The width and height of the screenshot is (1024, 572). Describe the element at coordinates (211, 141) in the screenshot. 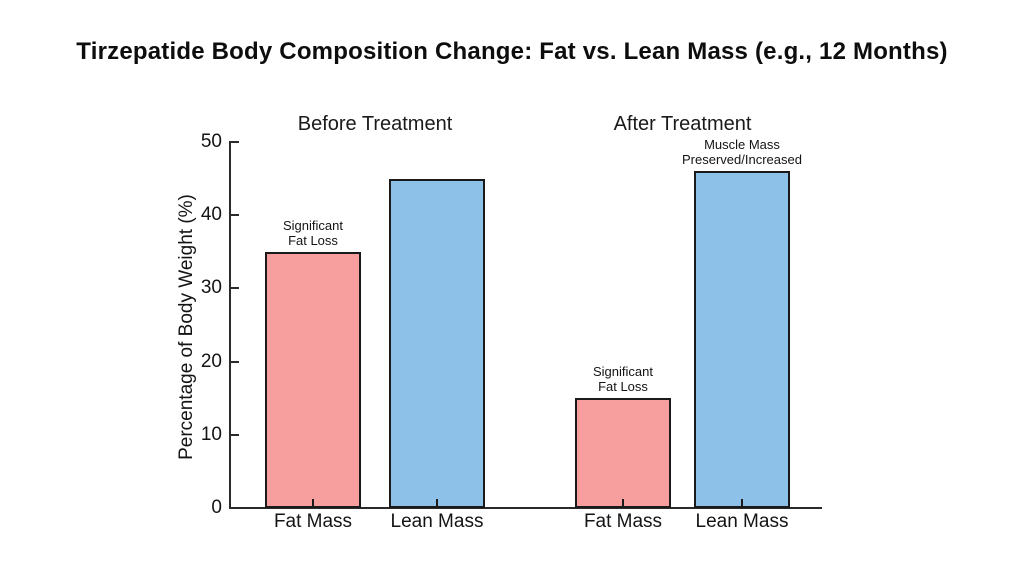

I see `y-tick-label: 50` at that location.